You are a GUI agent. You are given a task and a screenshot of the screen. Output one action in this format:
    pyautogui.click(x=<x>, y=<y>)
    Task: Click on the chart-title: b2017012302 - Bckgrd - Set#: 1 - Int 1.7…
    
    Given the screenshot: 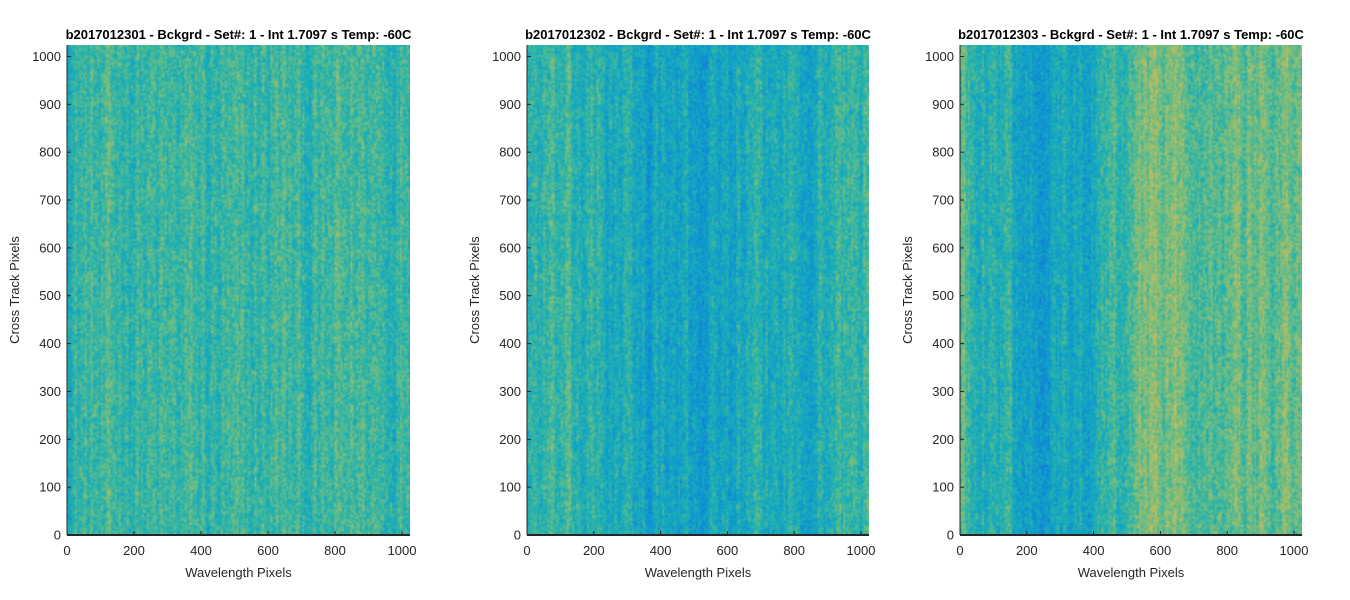 What is the action you would take?
    pyautogui.click(x=698, y=34)
    